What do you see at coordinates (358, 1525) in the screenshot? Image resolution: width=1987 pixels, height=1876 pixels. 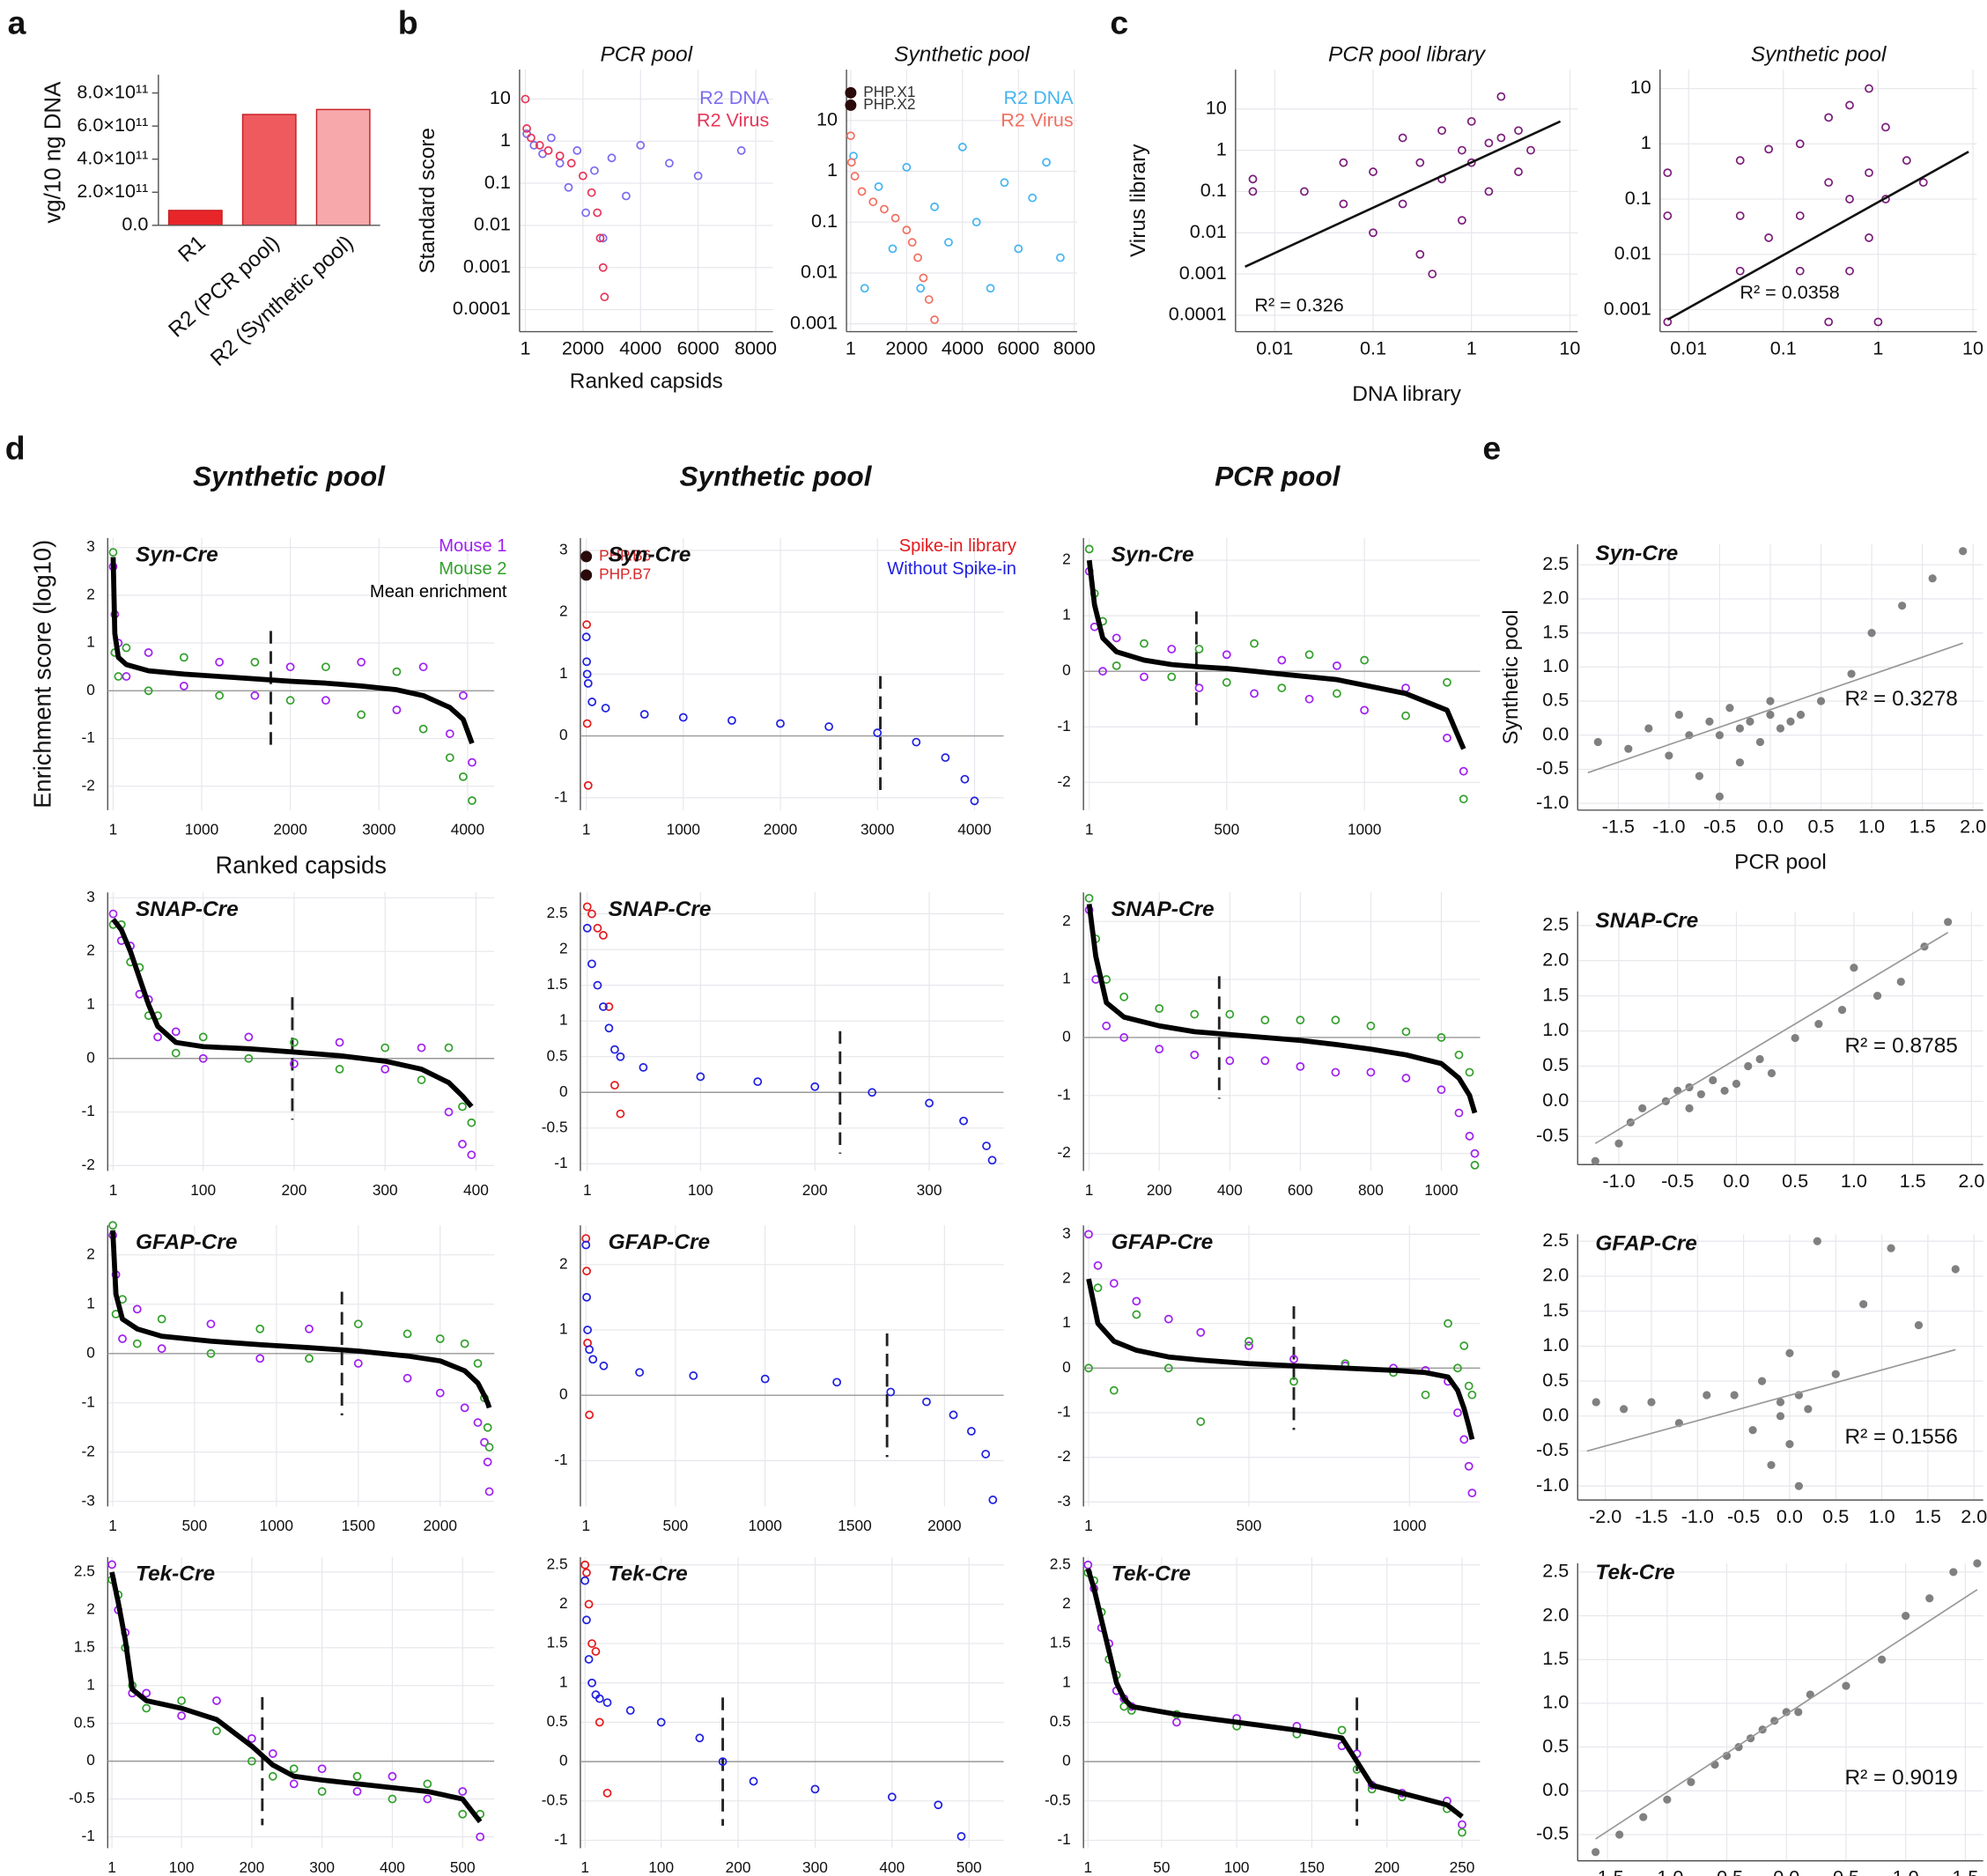 I see `x-tick-label: 1500` at bounding box center [358, 1525].